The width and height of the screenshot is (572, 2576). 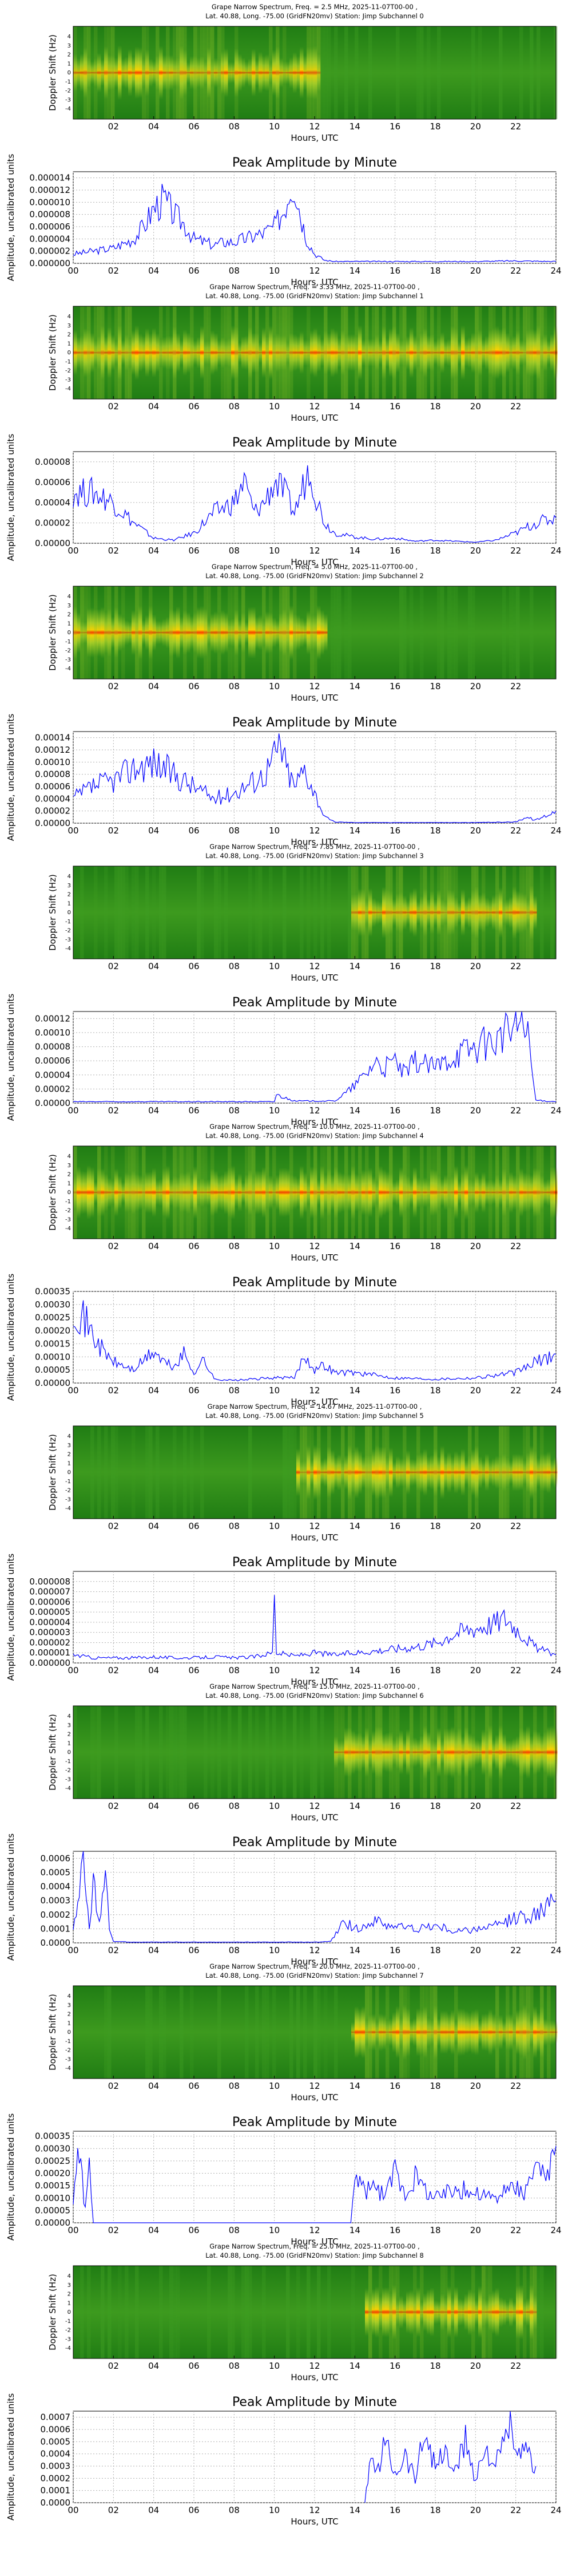 What do you see at coordinates (395, 1950) in the screenshot?
I see `amplitude-xtick: 16` at bounding box center [395, 1950].